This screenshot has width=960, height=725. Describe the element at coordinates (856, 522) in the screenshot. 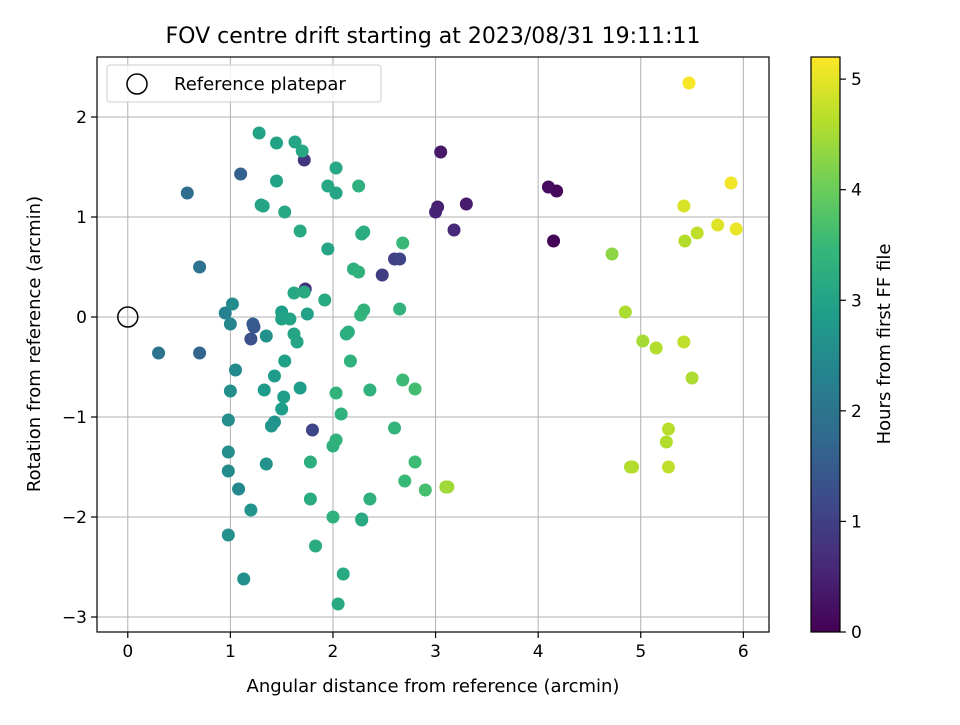

I see `colorbar-tick-label: 1` at that location.